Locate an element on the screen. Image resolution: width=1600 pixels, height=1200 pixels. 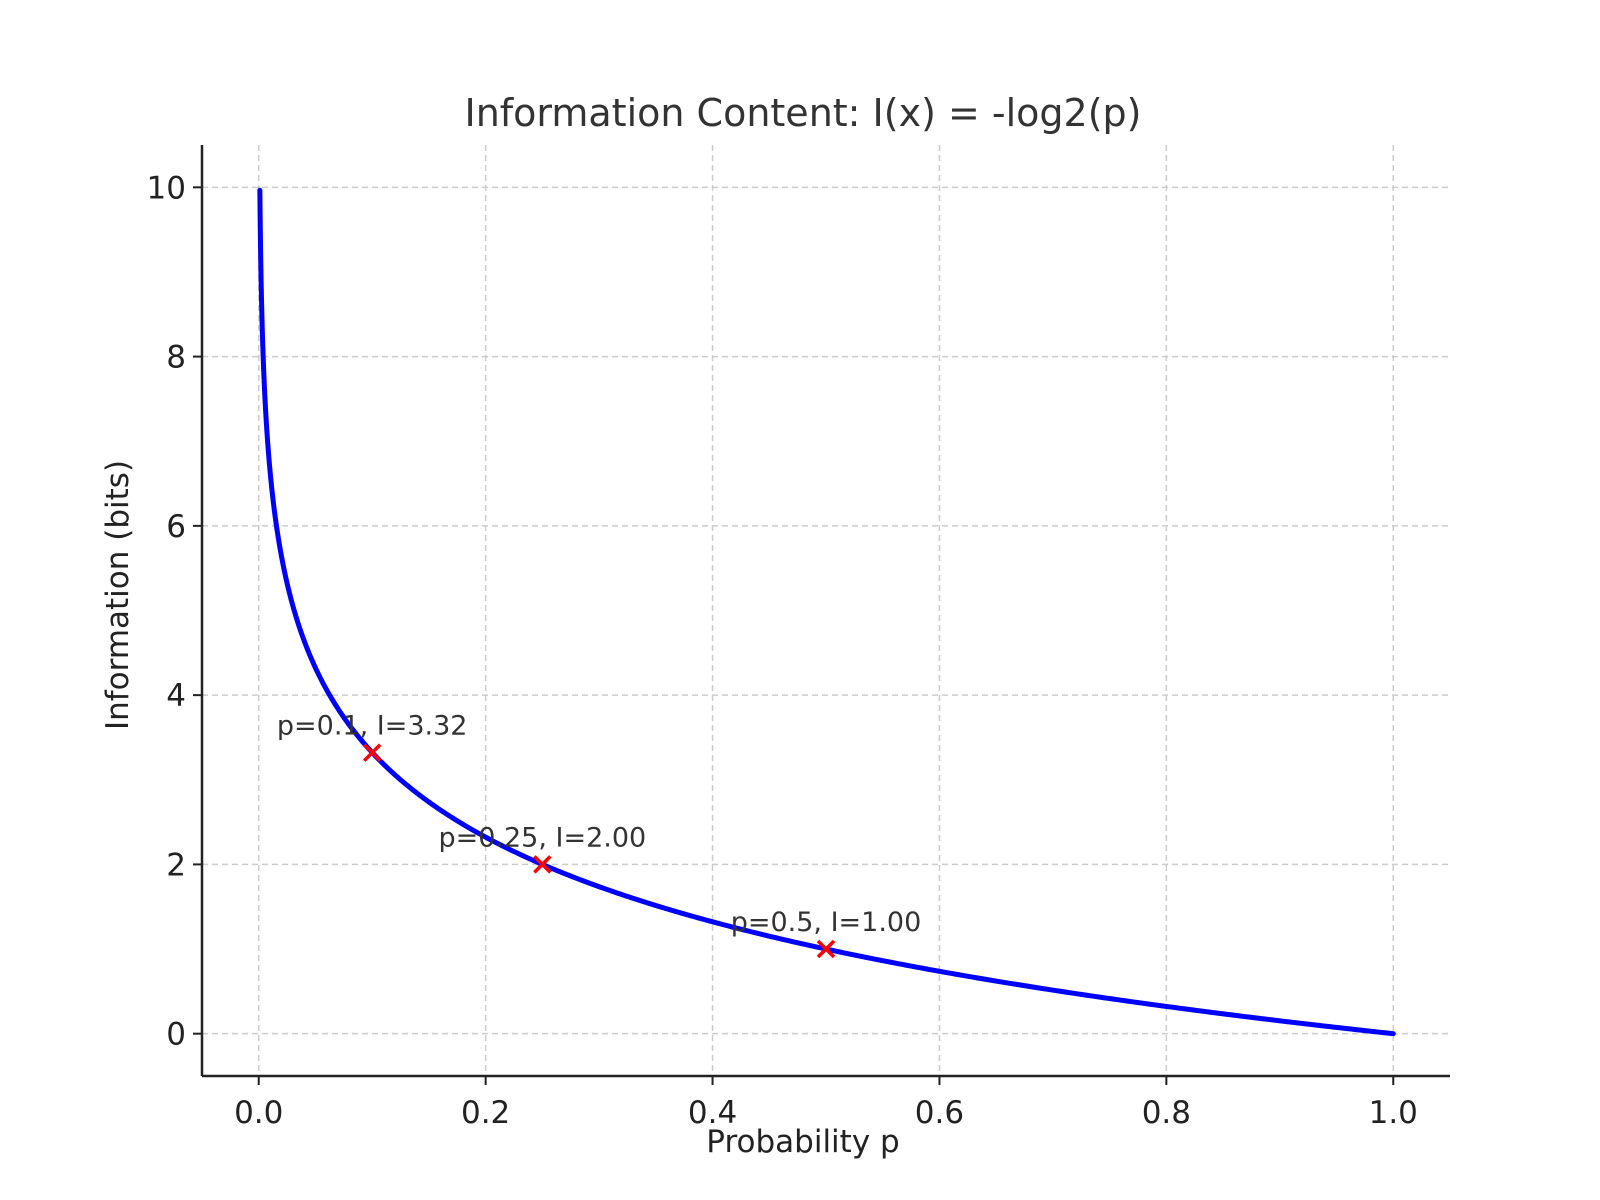
point-annotation: p=0.5, I=1.00 is located at coordinates (826, 922).